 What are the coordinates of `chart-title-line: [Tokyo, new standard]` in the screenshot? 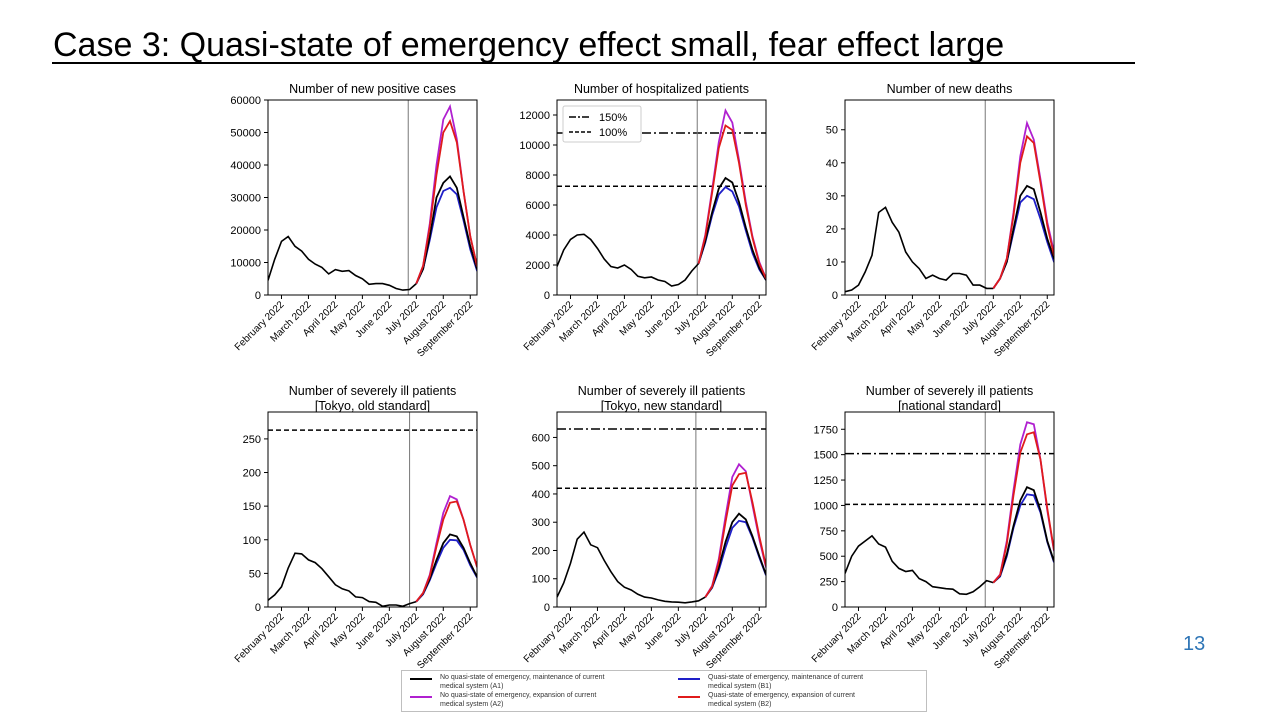 It's located at (662, 406).